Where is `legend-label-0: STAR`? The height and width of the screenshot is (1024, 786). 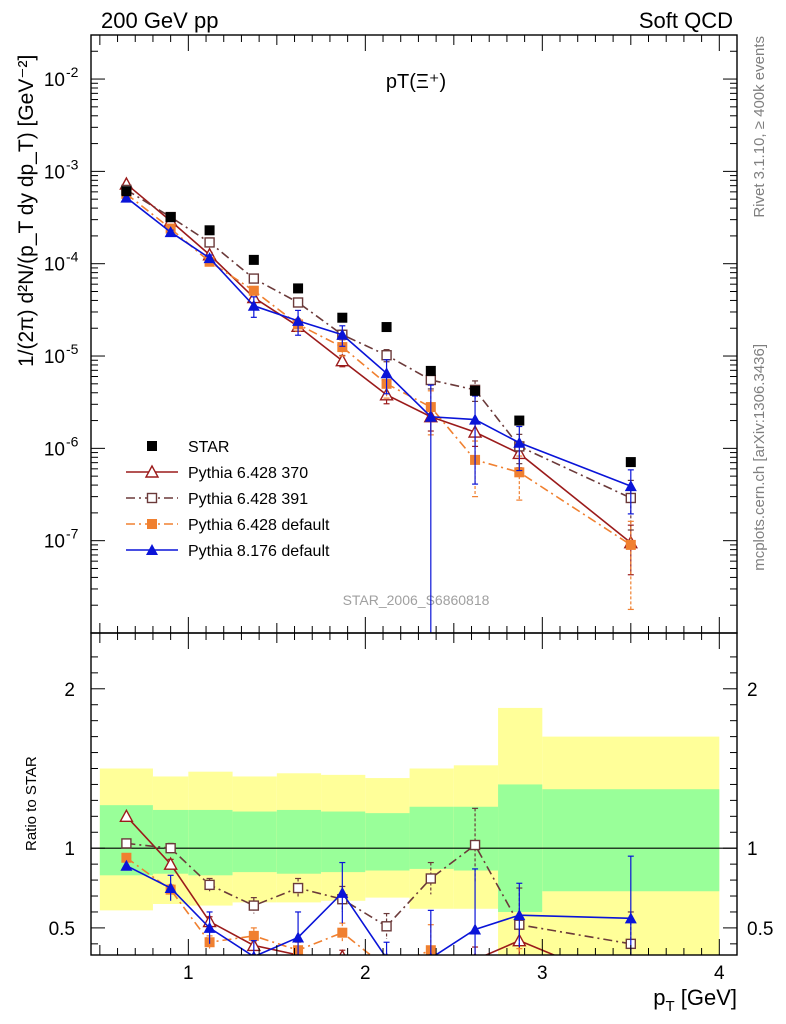
legend-label-0: STAR is located at coordinates (208, 447).